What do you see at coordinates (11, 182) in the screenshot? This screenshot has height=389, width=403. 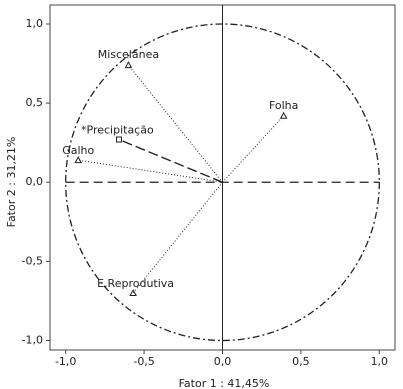 I see `y-axis-label: Fator 2 : 31,21%` at bounding box center [11, 182].